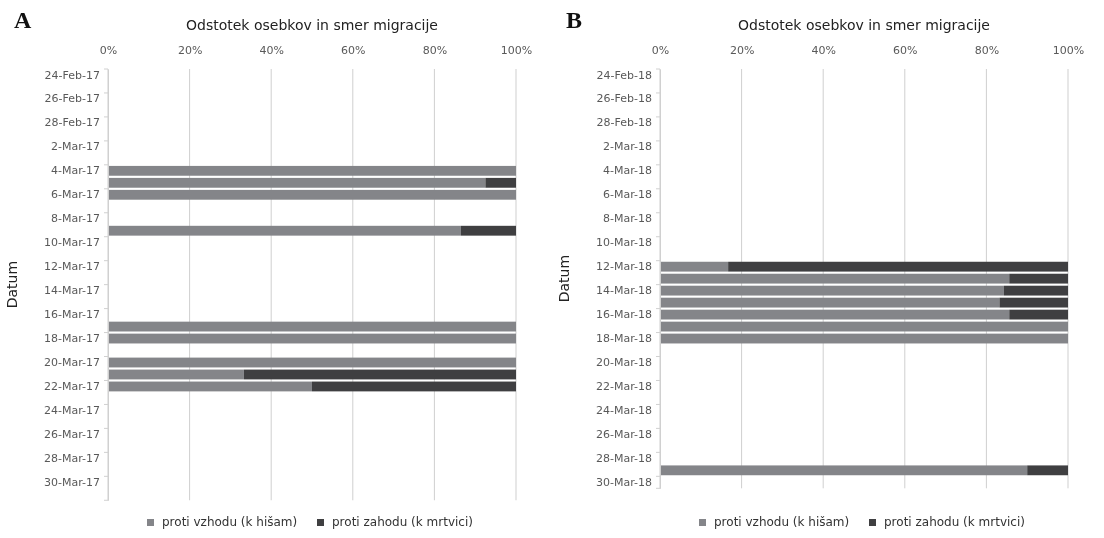  What do you see at coordinates (72, 339) in the screenshot?
I see `y-tick-label: 18-Mar-17` at bounding box center [72, 339].